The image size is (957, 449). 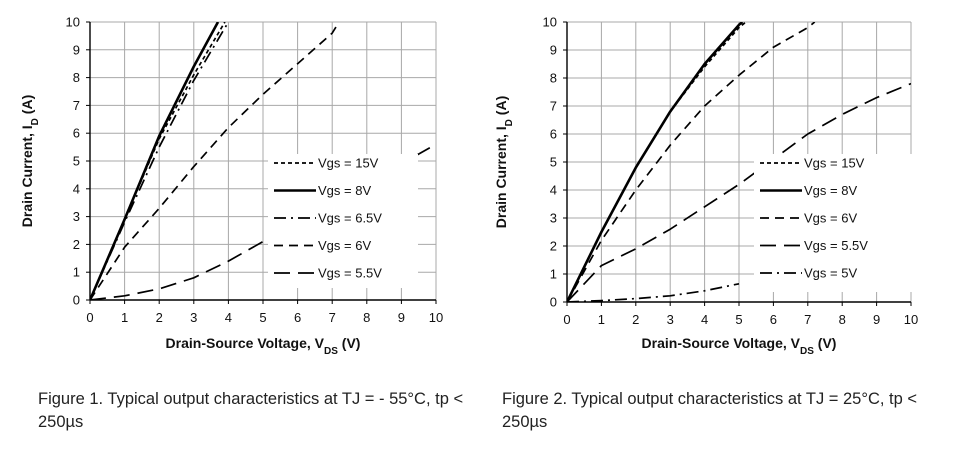 What do you see at coordinates (160, 161) in the screenshot?
I see `series-line-6.5v` at bounding box center [160, 161].